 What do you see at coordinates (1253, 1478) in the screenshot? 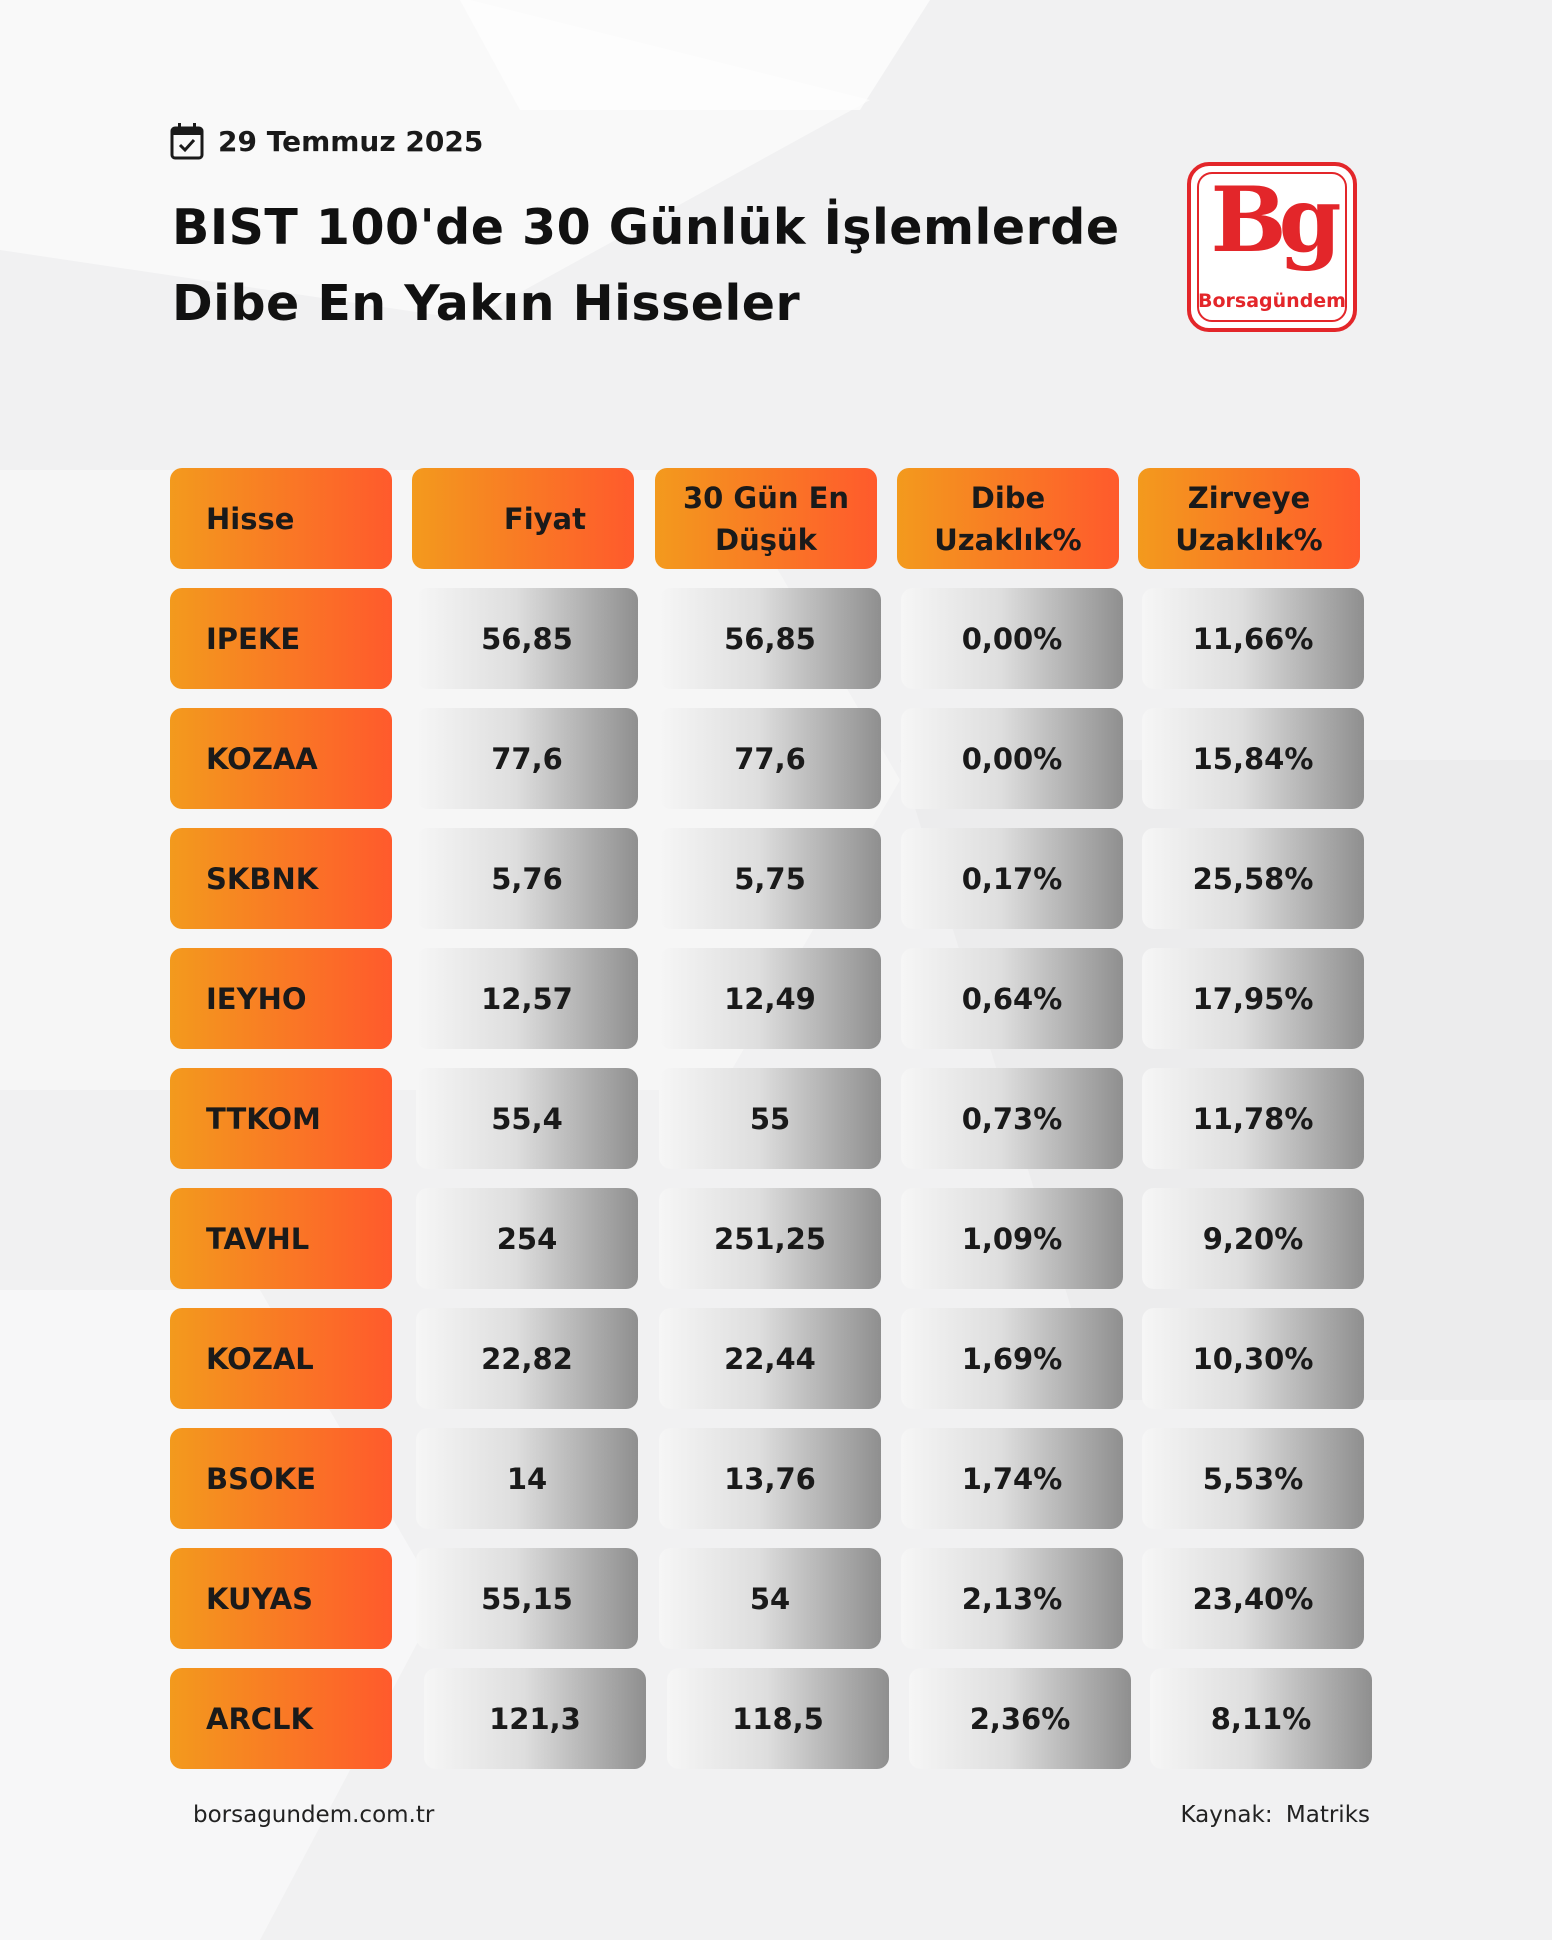
I see `cell-distance-to-peak: 5,53%` at bounding box center [1253, 1478].